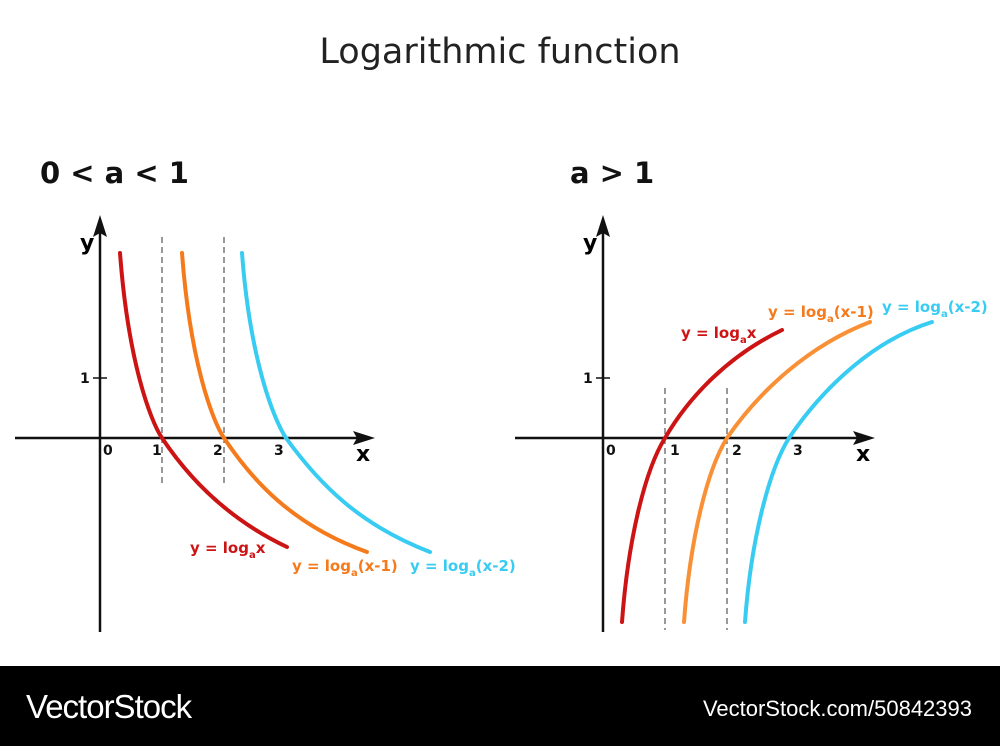  What do you see at coordinates (612, 173) in the screenshot?
I see `panel-label: a > 1` at bounding box center [612, 173].